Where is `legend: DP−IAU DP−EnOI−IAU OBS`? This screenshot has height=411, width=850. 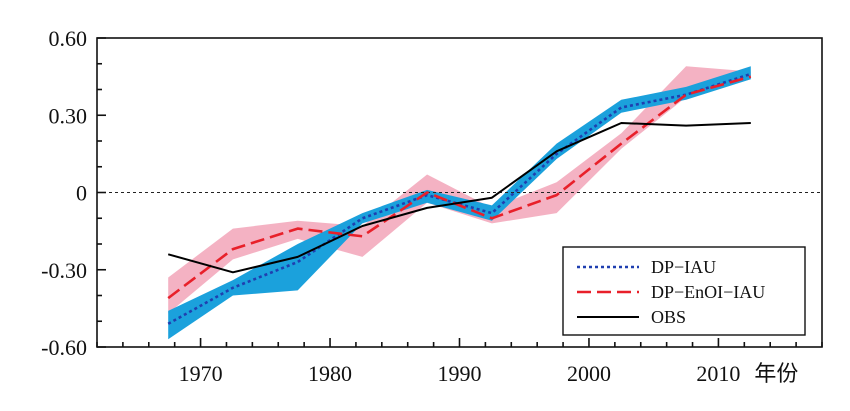
legend: DP−IAU DP−EnOI−IAU OBS is located at coordinates (684, 291).